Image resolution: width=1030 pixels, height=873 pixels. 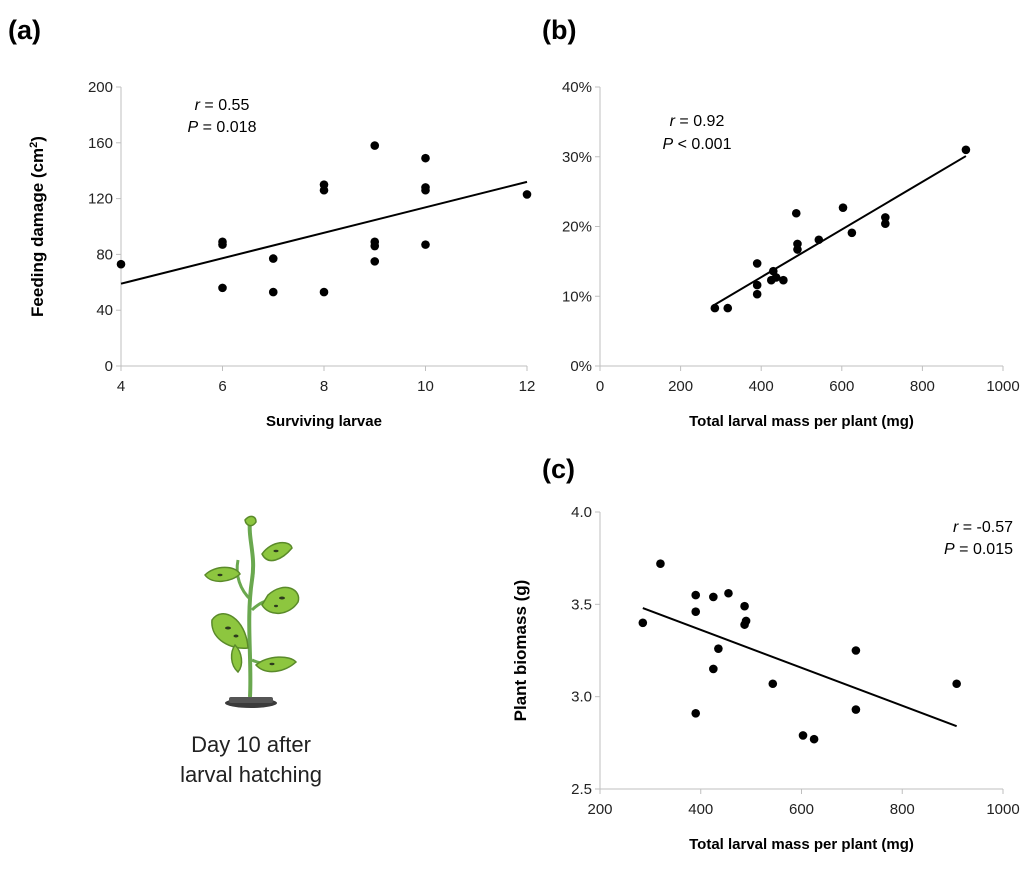 I want to click on panel-b-letter: (b), so click(x=559, y=30).